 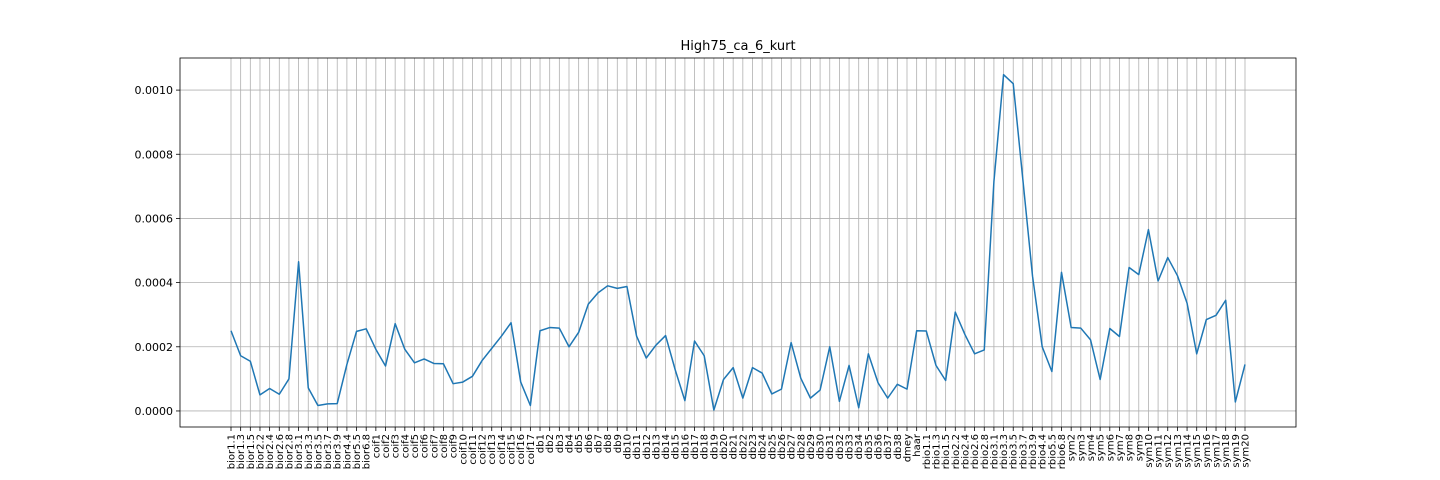 What do you see at coordinates (734, 446) in the screenshot?
I see `x-tick-label: db21` at bounding box center [734, 446].